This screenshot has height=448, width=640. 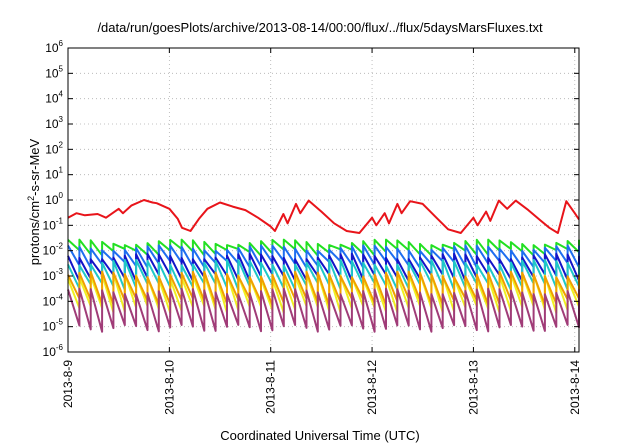 What do you see at coordinates (35, 167) in the screenshot?
I see `y-axis-label-suffix: -s-sr-MeV` at bounding box center [35, 167].